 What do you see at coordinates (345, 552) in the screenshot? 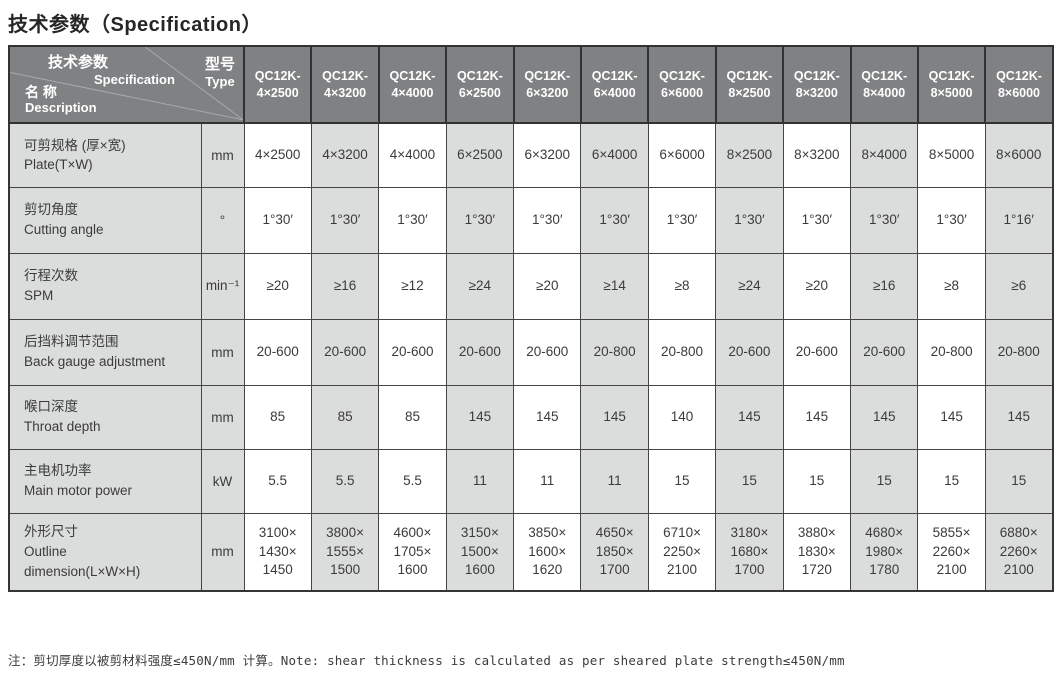
I see `spec-value-cell: 3800× 1555× 1500` at bounding box center [345, 552].